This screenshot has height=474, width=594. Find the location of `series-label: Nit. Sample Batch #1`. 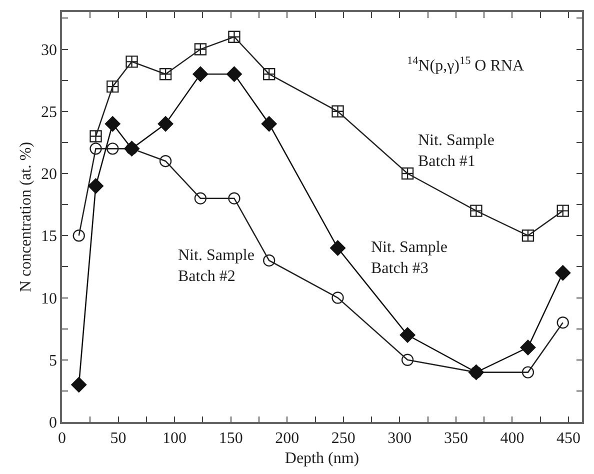

series-label: Nit. Sample Batch #1 is located at coordinates (456, 151).